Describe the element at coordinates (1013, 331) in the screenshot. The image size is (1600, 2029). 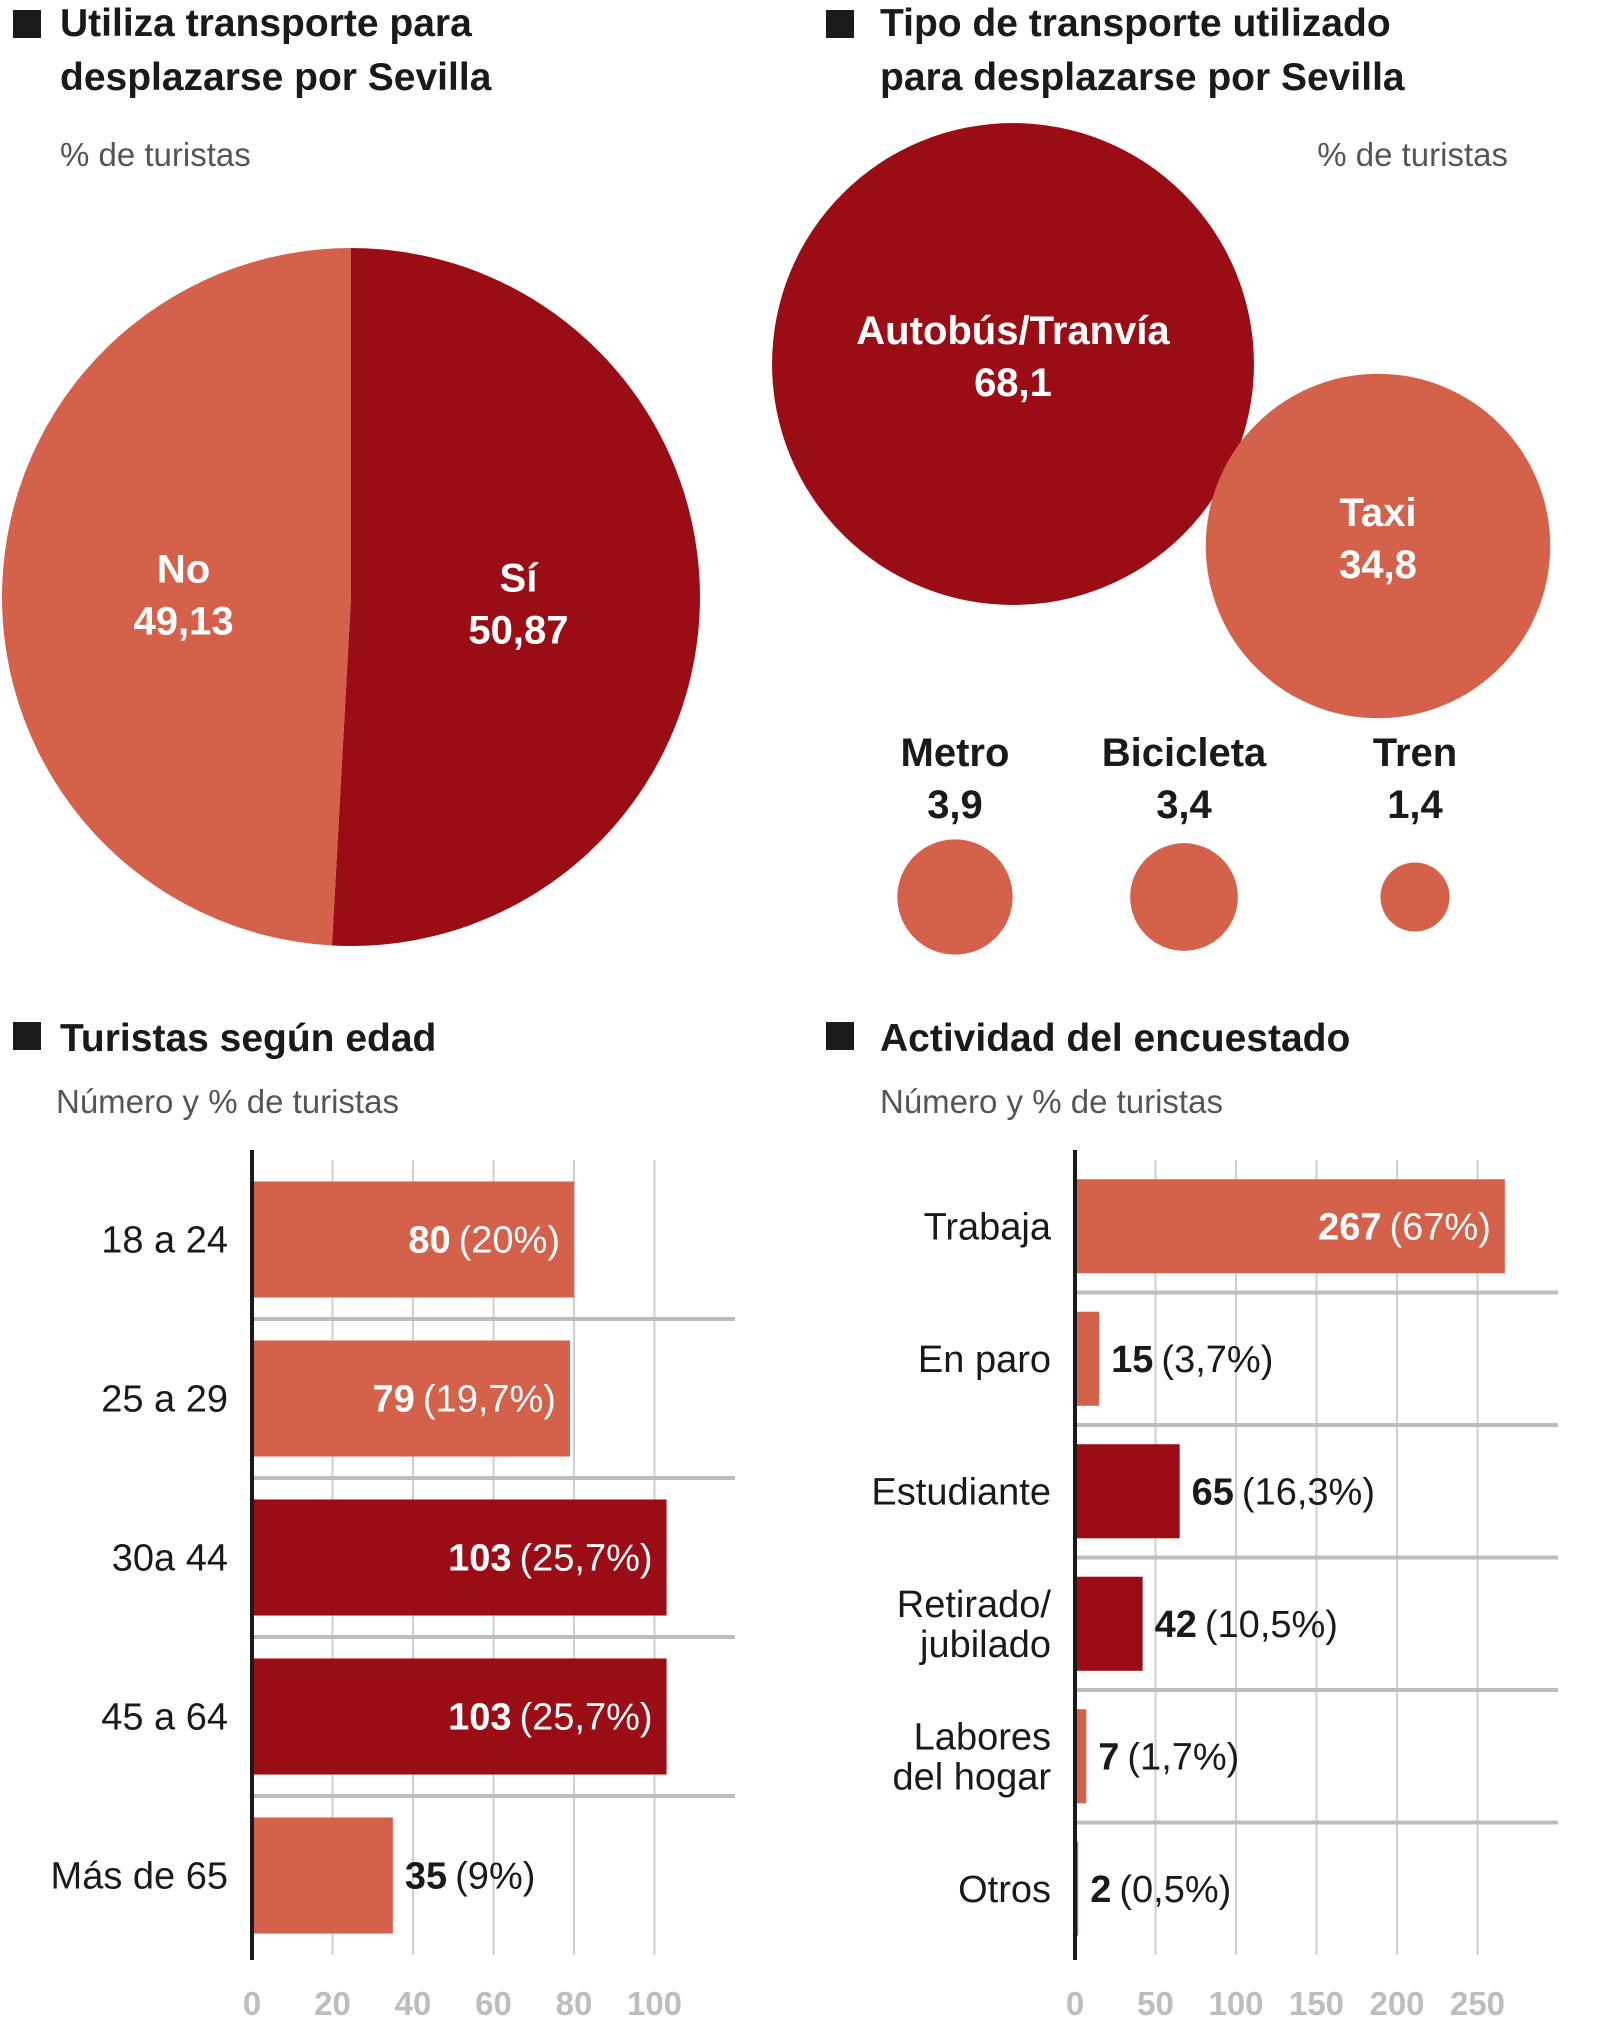
I see `category-label: Autobús/Tranvía` at that location.